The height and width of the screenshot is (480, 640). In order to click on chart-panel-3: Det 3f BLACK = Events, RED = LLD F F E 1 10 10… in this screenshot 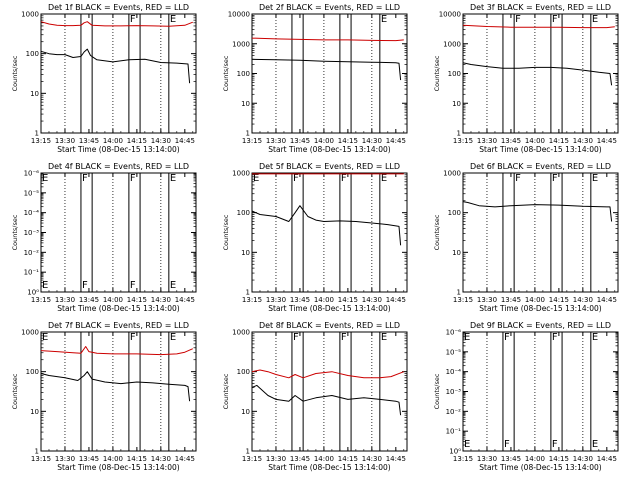, I will do `click(526, 78)`.